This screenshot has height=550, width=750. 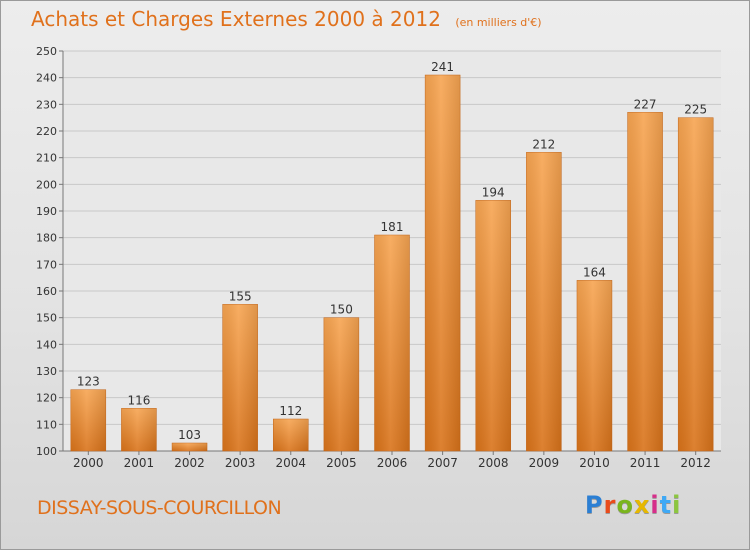 I want to click on logo-letter: r, so click(x=610, y=505).